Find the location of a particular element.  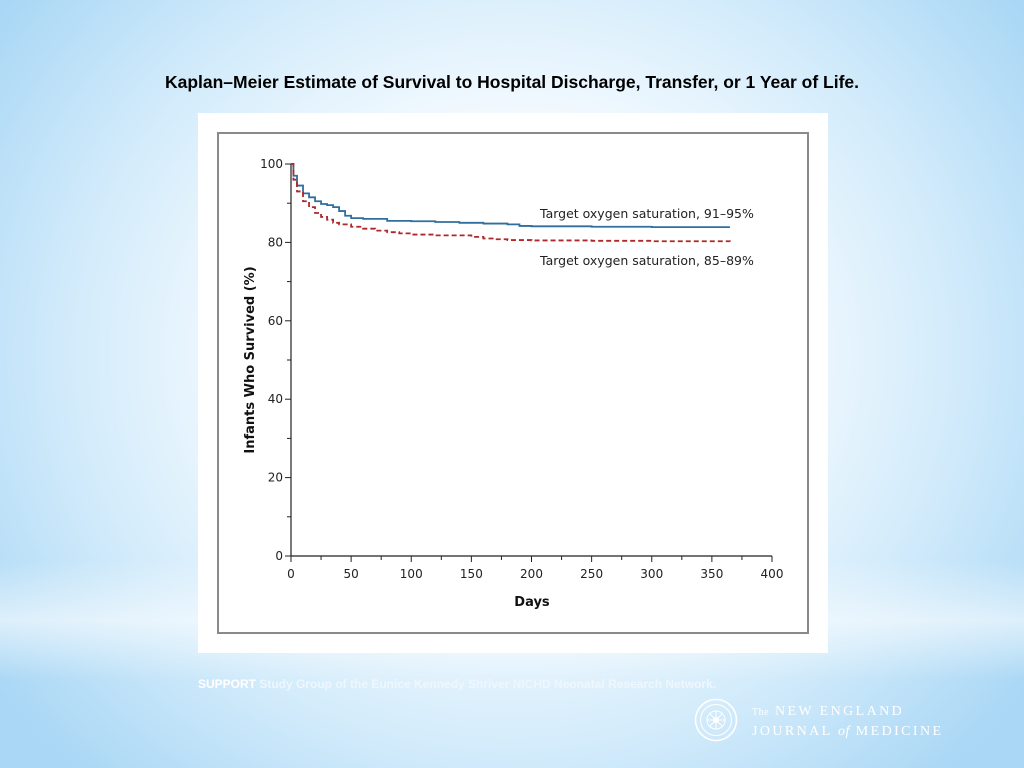

x-tick-label-250: 250 is located at coordinates (591, 574).